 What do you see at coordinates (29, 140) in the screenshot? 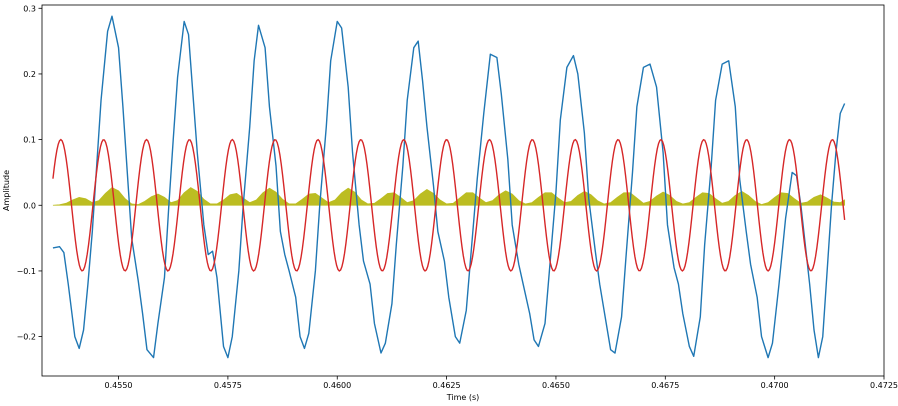
I see `y-tick-label: 0.1` at bounding box center [29, 140].